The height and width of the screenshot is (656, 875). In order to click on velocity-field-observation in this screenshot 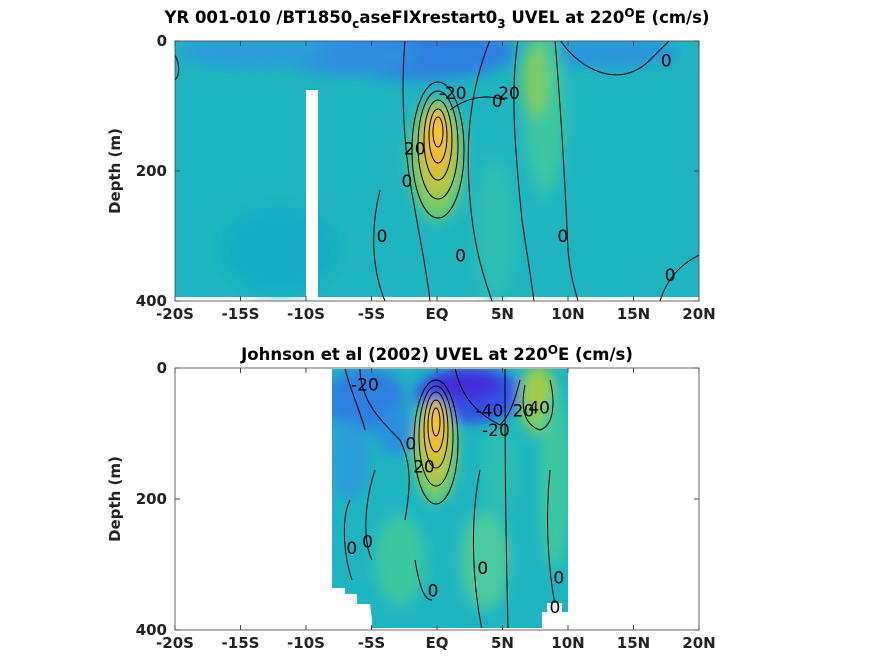, I will do `click(450, 498)`.